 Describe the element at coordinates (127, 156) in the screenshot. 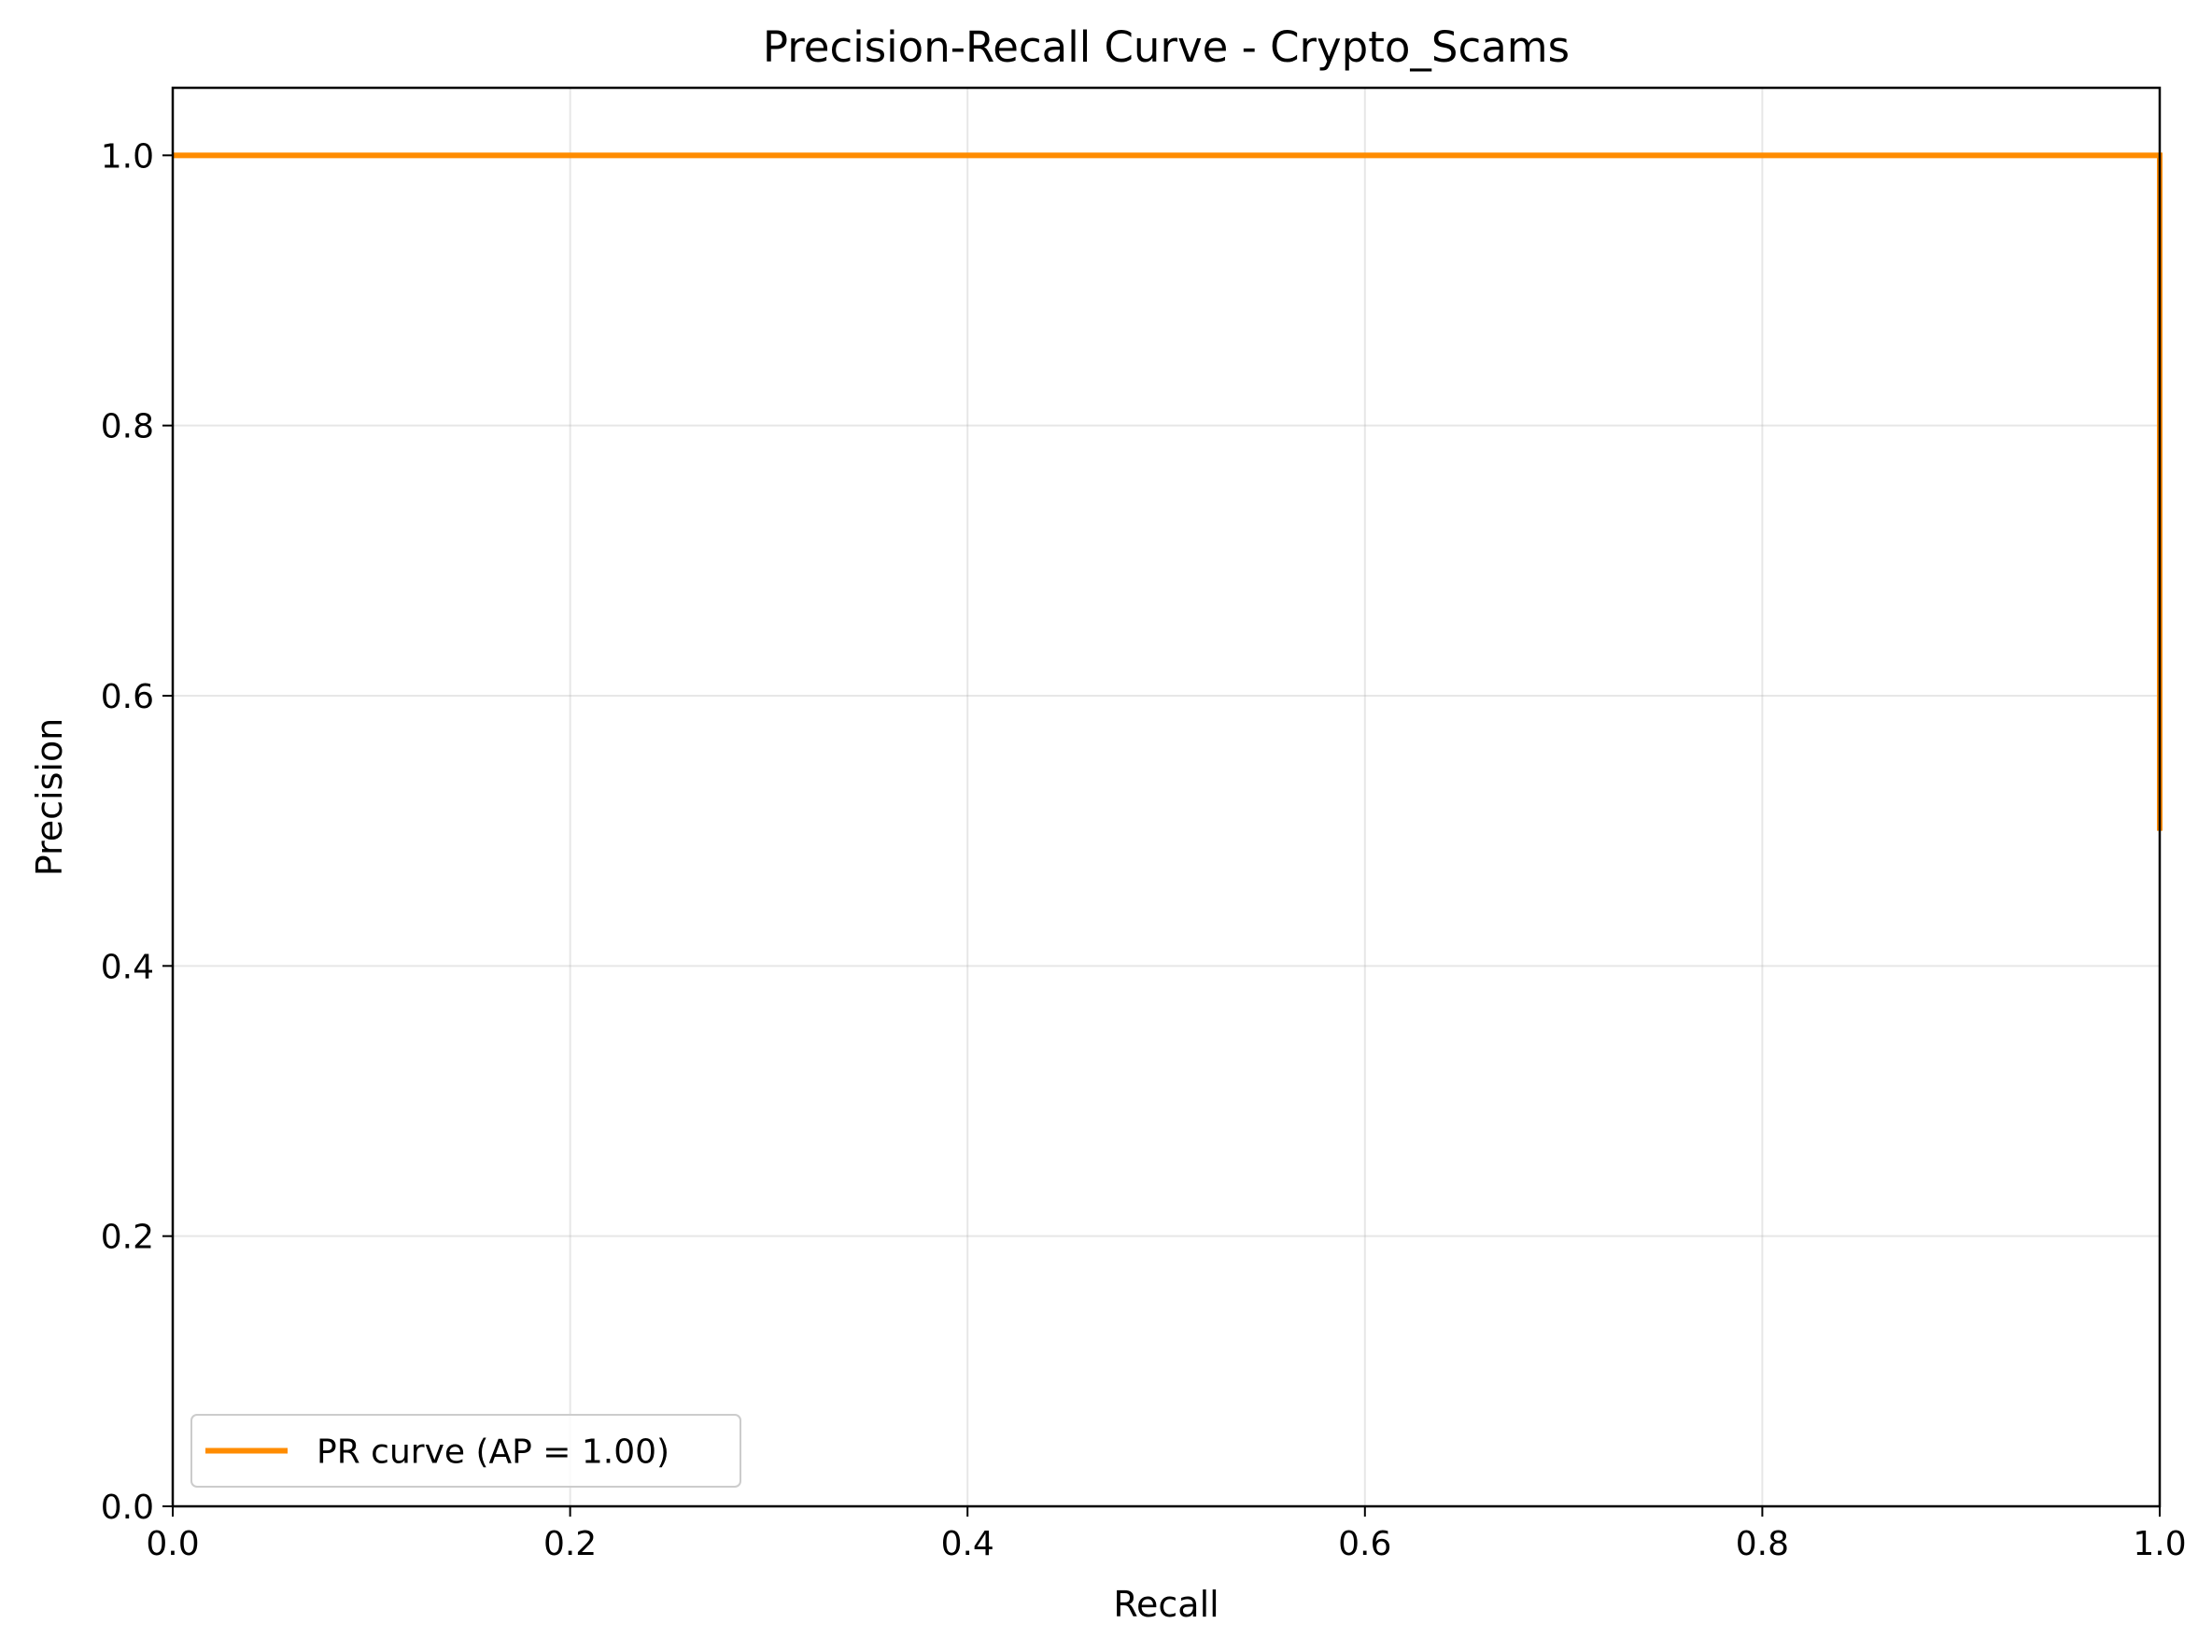

I see `y-tick-label-5: 1.0` at that location.